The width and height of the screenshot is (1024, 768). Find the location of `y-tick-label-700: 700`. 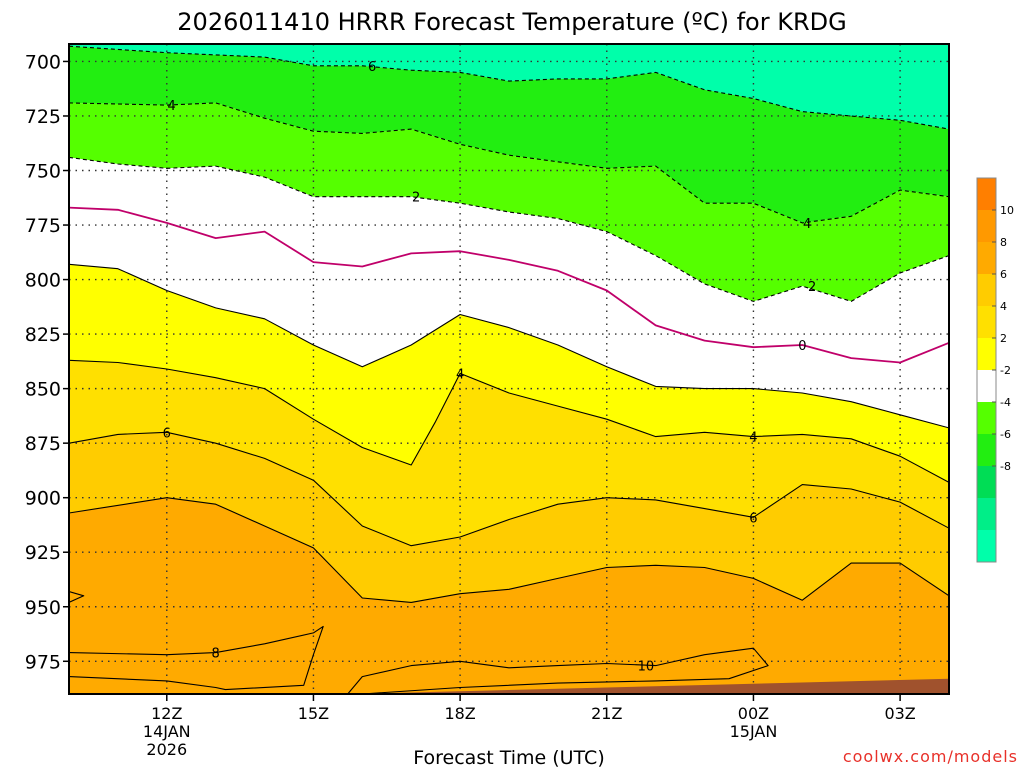

y-tick-label-700: 700 is located at coordinates (43, 62).